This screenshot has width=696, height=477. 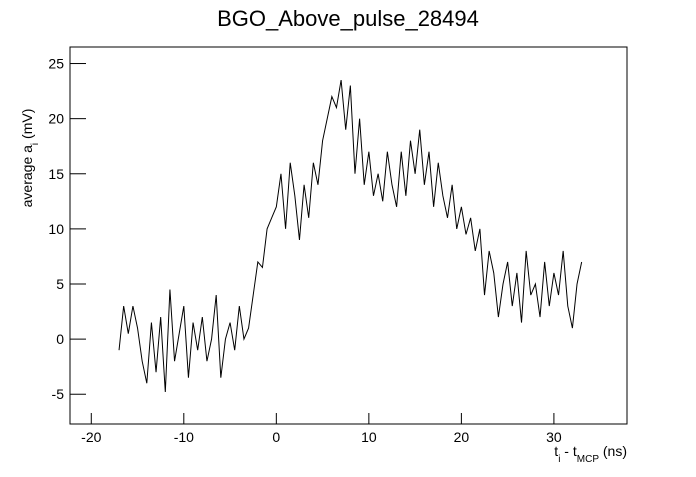 What do you see at coordinates (60, 284) in the screenshot?
I see `y-tick-label: 5` at bounding box center [60, 284].